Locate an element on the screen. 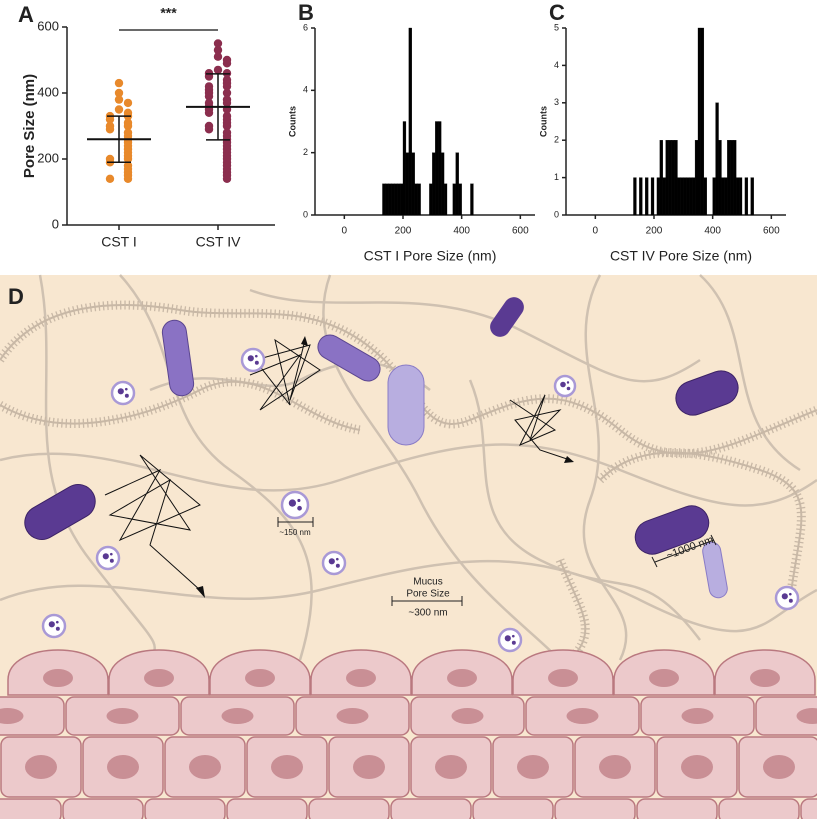 The height and width of the screenshot is (819, 817). x-tick-label: CST I is located at coordinates (119, 242).